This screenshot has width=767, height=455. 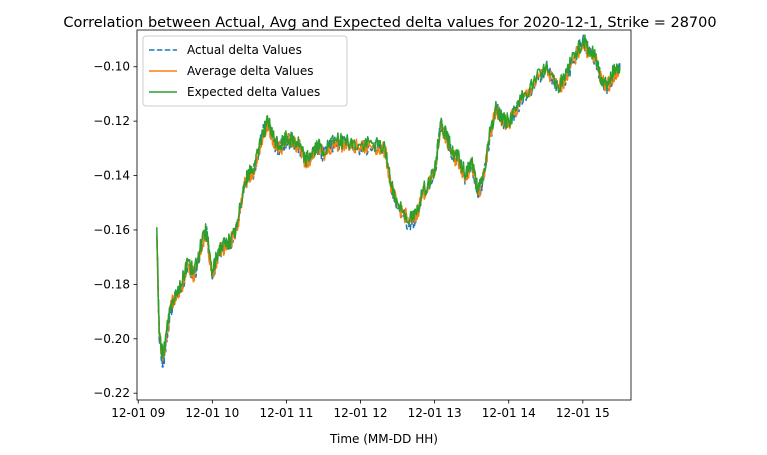 What do you see at coordinates (244, 50) in the screenshot?
I see `legend-label: Actual delta Values` at bounding box center [244, 50].